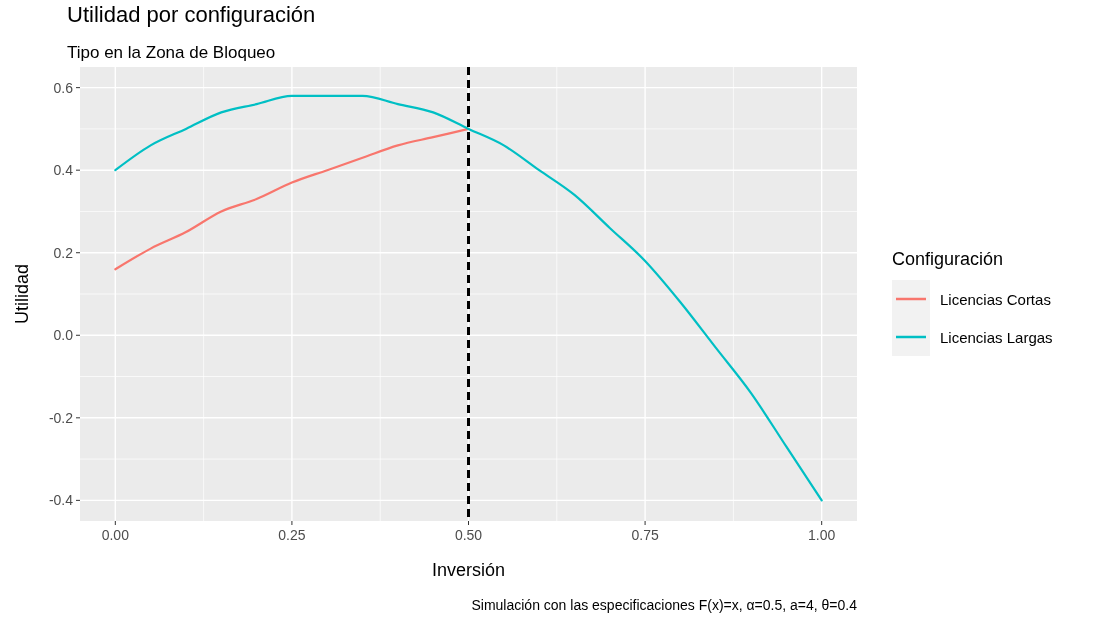 Image resolution: width=1094 pixels, height=620 pixels. What do you see at coordinates (822, 535) in the screenshot?
I see `x-tick-label: 1.00` at bounding box center [822, 535].